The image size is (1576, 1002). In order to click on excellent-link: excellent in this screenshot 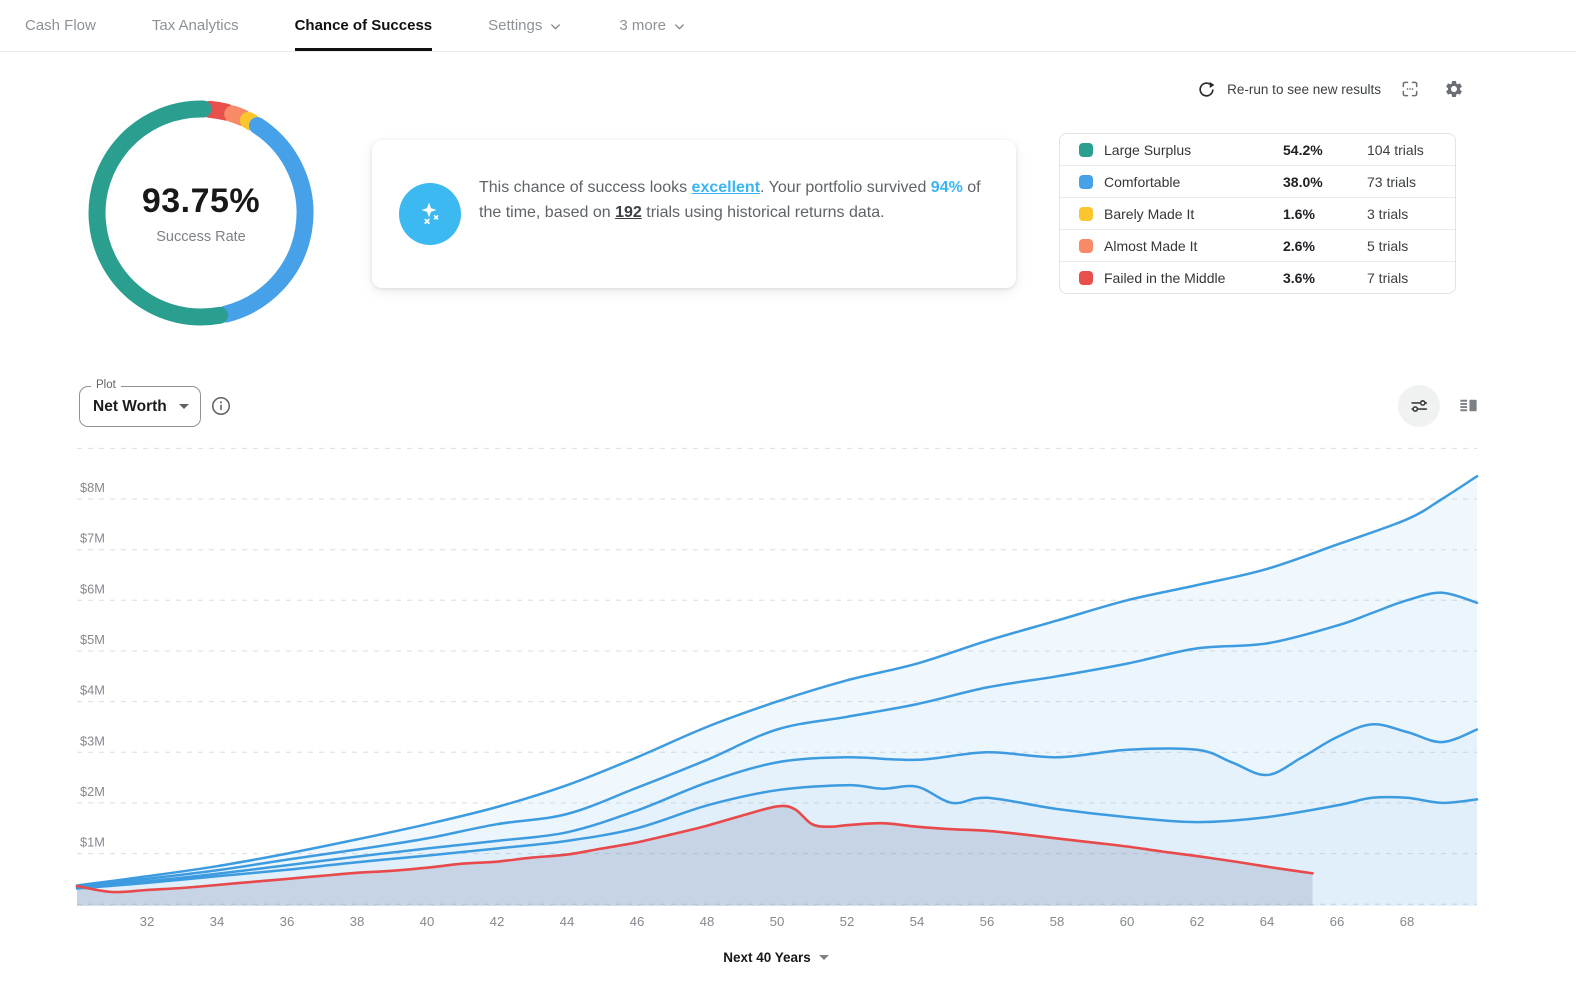, I will do `click(726, 187)`.